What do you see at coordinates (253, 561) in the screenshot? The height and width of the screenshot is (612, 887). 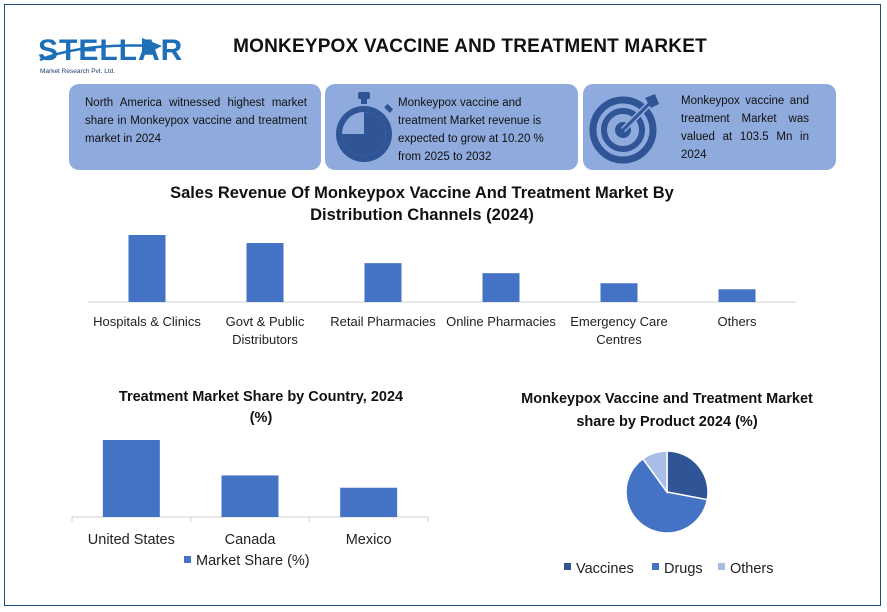 I see `legend-label: Market Share (%)` at bounding box center [253, 561].